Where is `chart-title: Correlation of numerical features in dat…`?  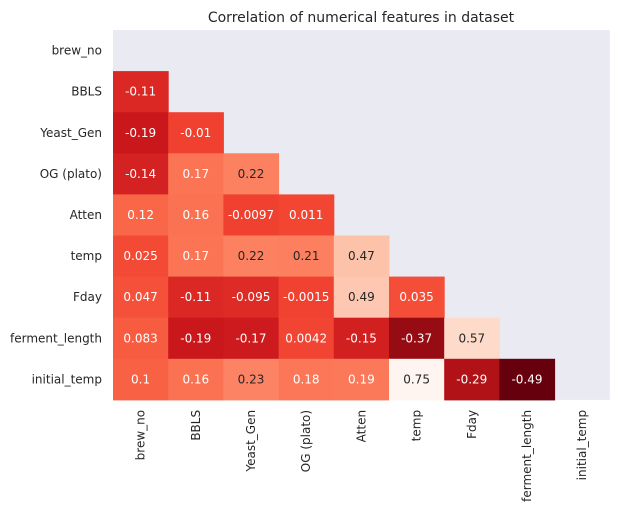
chart-title: Correlation of numerical features in dat… is located at coordinates (361, 18).